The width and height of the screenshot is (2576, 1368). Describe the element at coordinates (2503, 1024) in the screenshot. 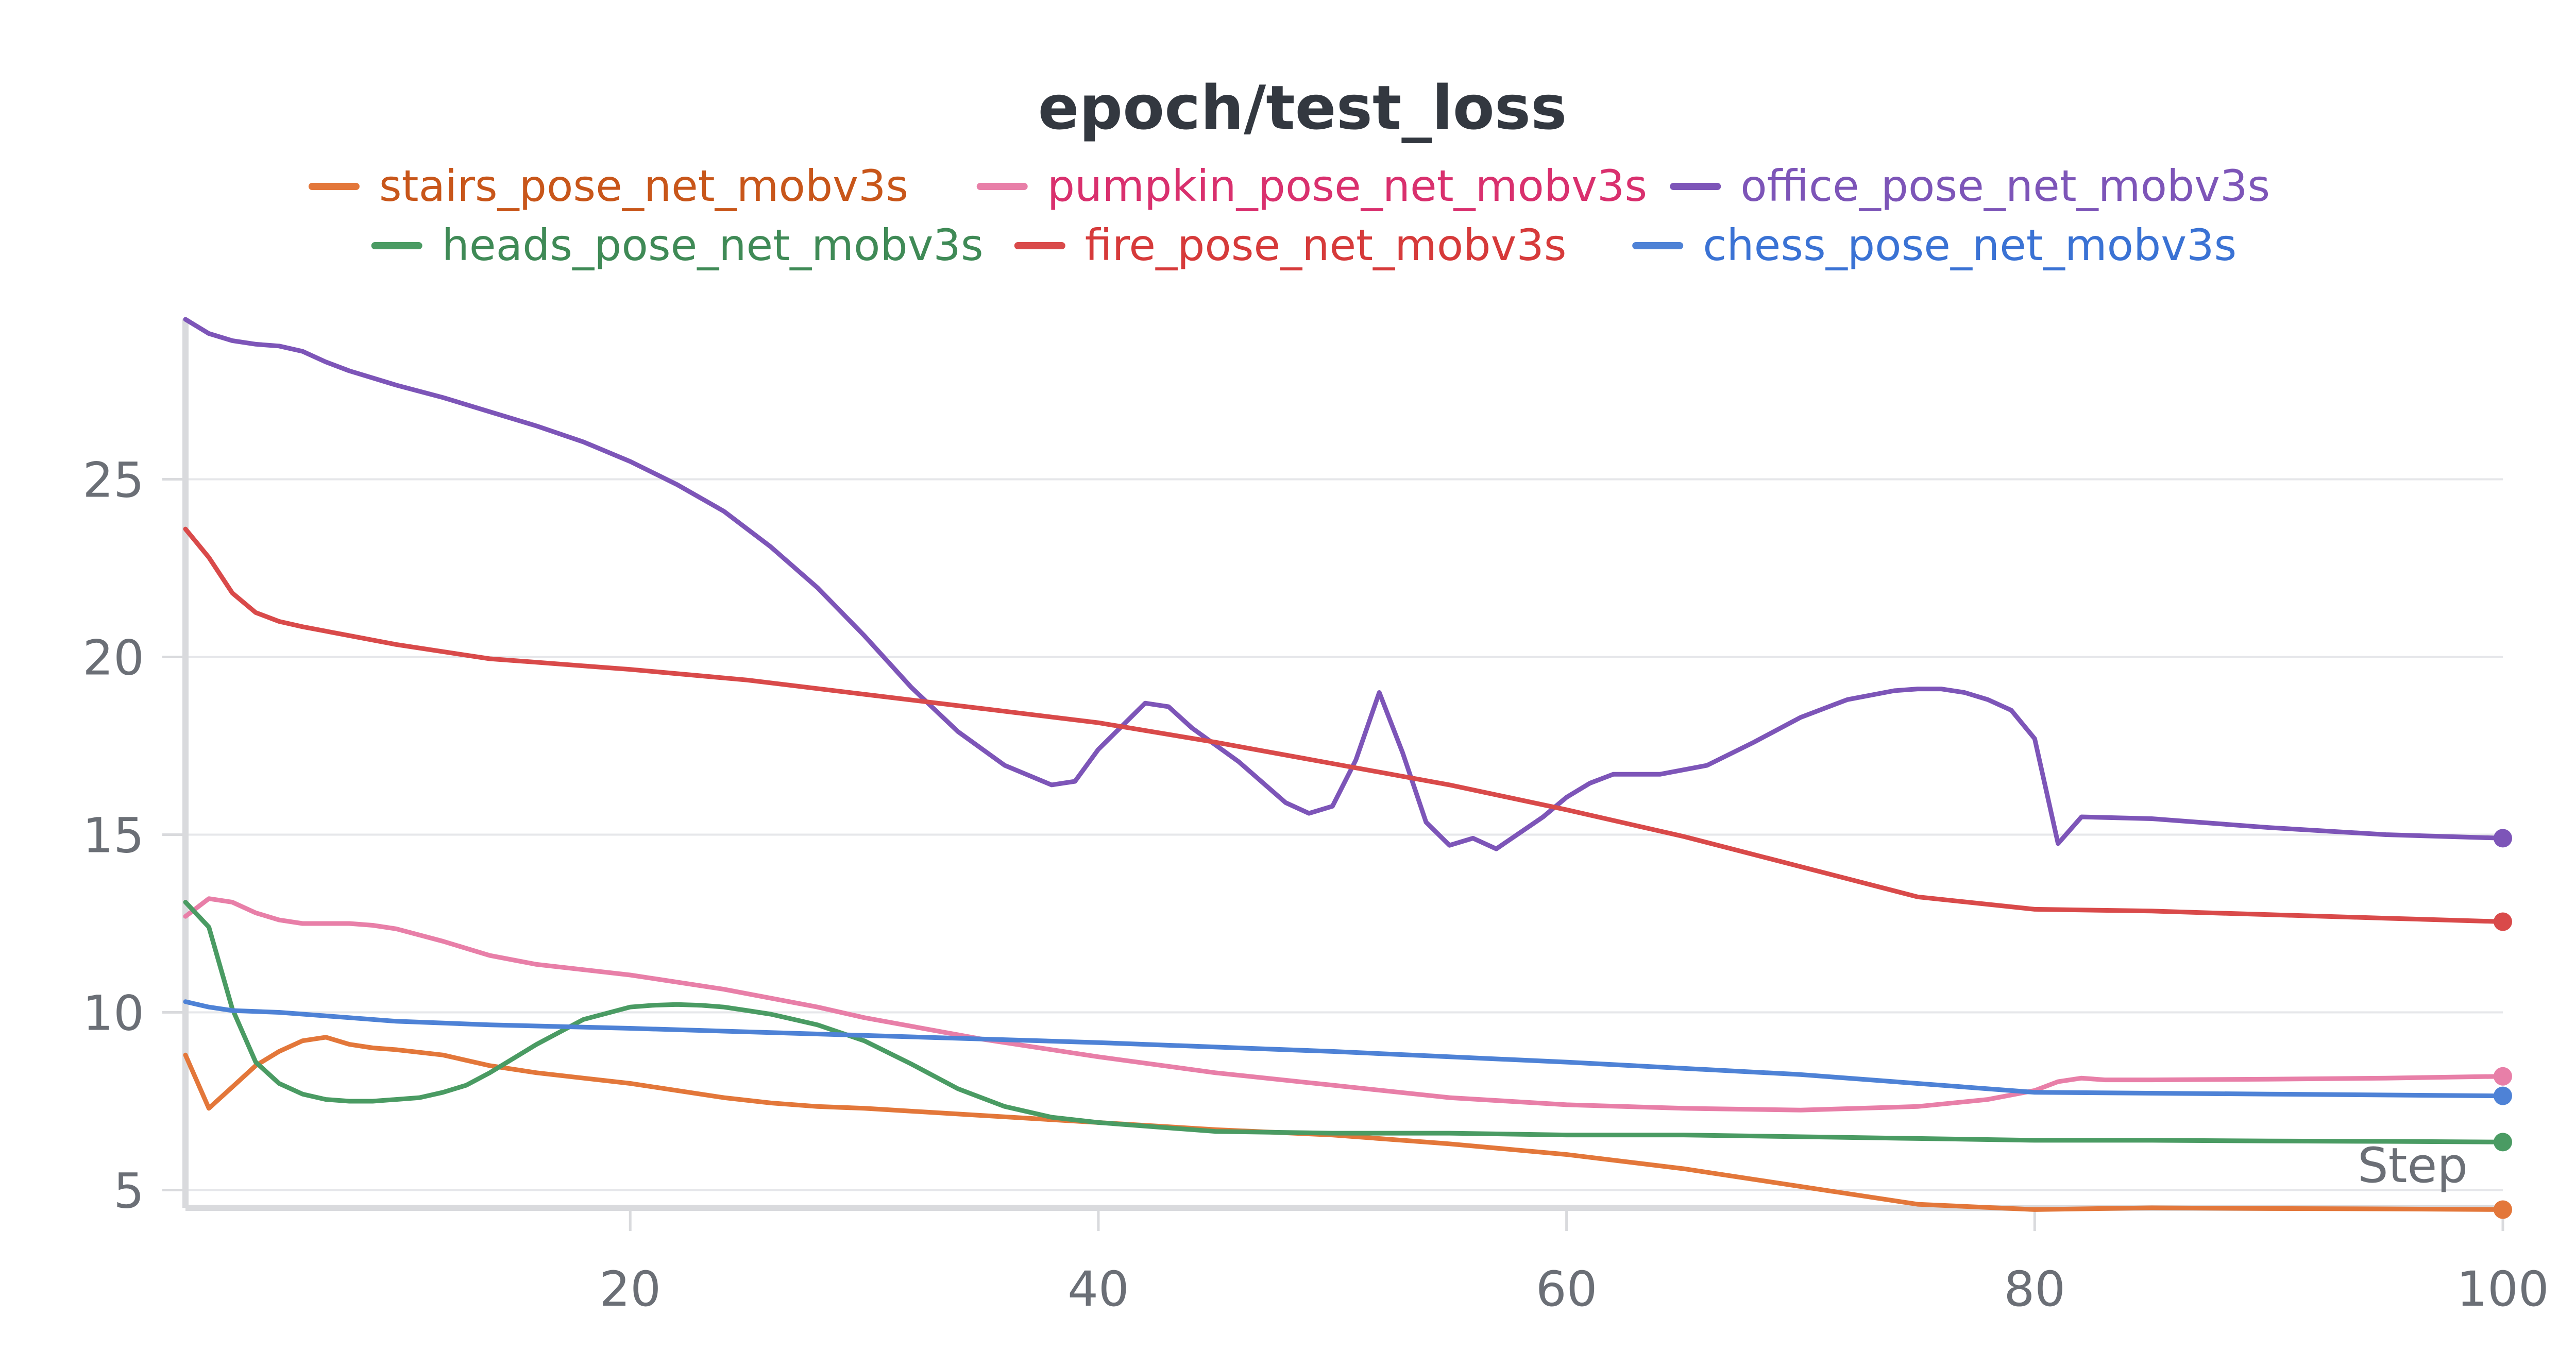

I see `series-endpoints` at that location.